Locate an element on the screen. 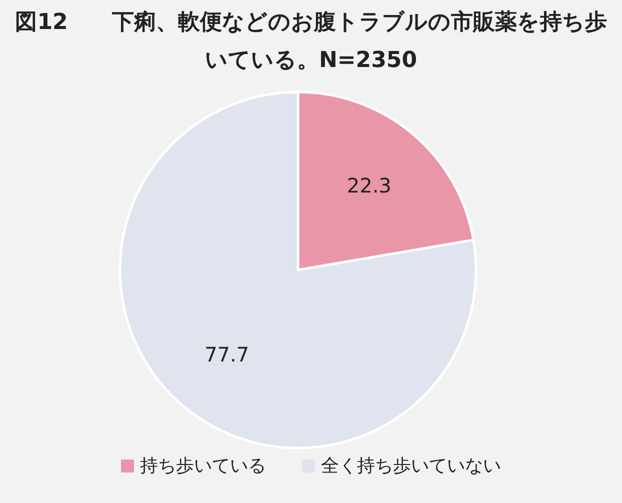 This screenshot has width=622, height=503. chart-title: 図12 下痢、軟便などのお腹トラブルの市販薬を持ち歩いている。N=2350 is located at coordinates (311, 41).